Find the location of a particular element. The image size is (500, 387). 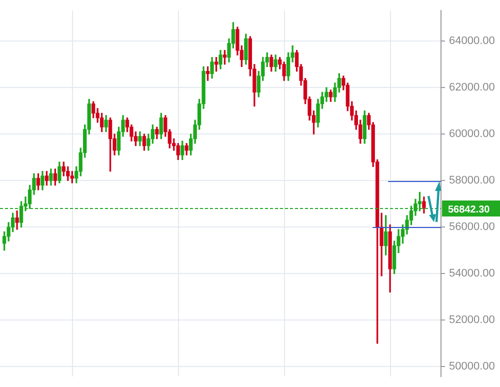

y-tick-label: 52000.00 is located at coordinates (472, 320).